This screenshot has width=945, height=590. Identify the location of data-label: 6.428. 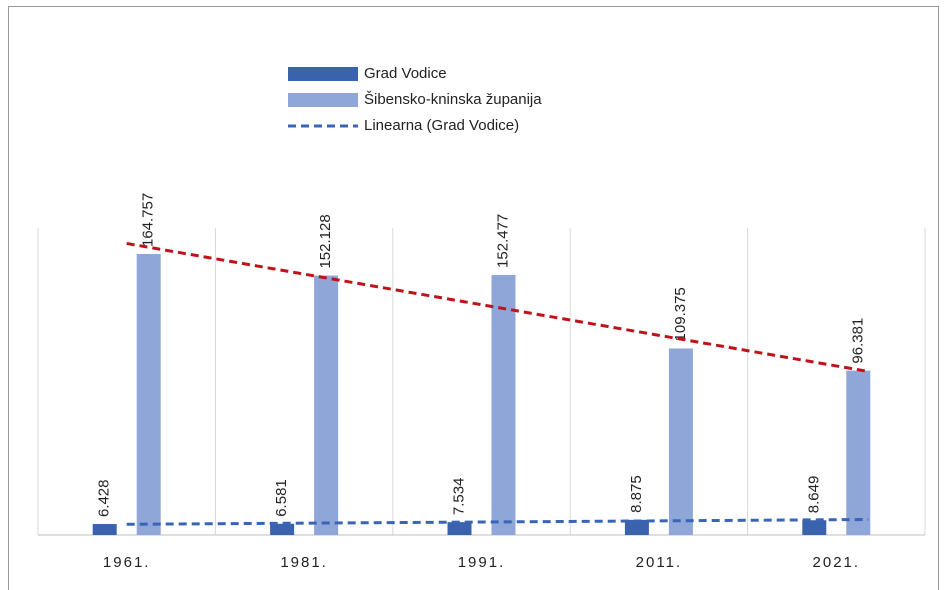
(104, 498).